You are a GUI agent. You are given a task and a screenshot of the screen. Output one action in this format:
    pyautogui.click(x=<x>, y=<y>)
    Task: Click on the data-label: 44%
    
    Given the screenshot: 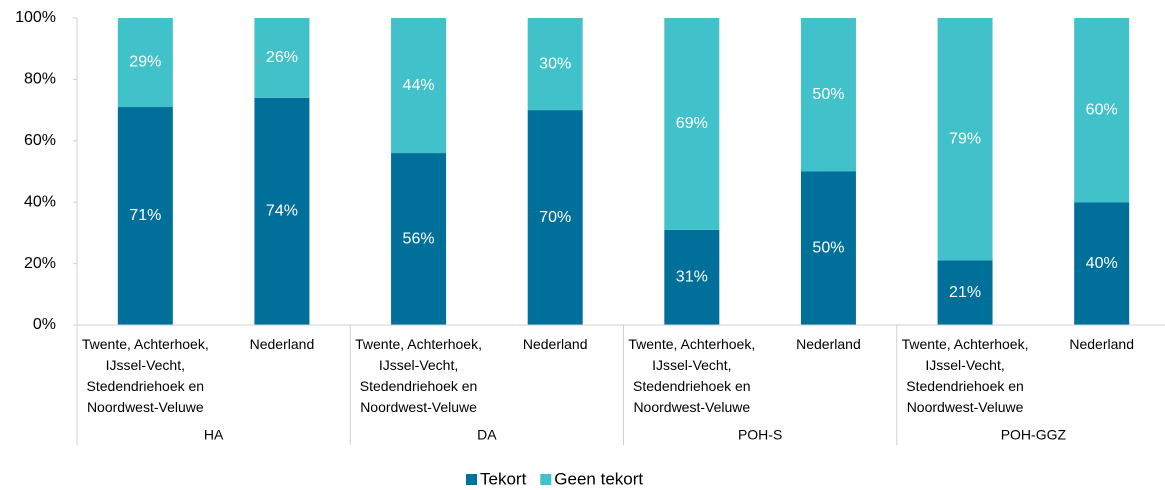 What is the action you would take?
    pyautogui.click(x=419, y=85)
    